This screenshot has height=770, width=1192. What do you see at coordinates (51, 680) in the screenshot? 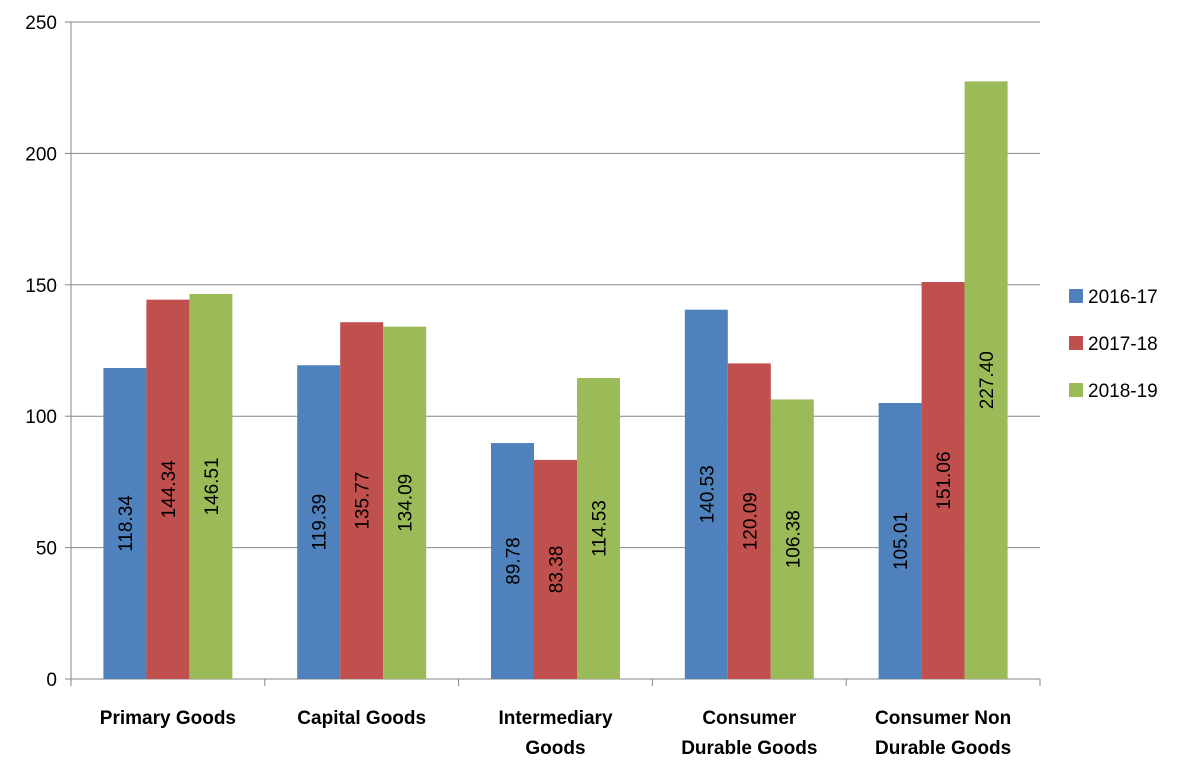
I see `y-tick-label: 0` at bounding box center [51, 680].